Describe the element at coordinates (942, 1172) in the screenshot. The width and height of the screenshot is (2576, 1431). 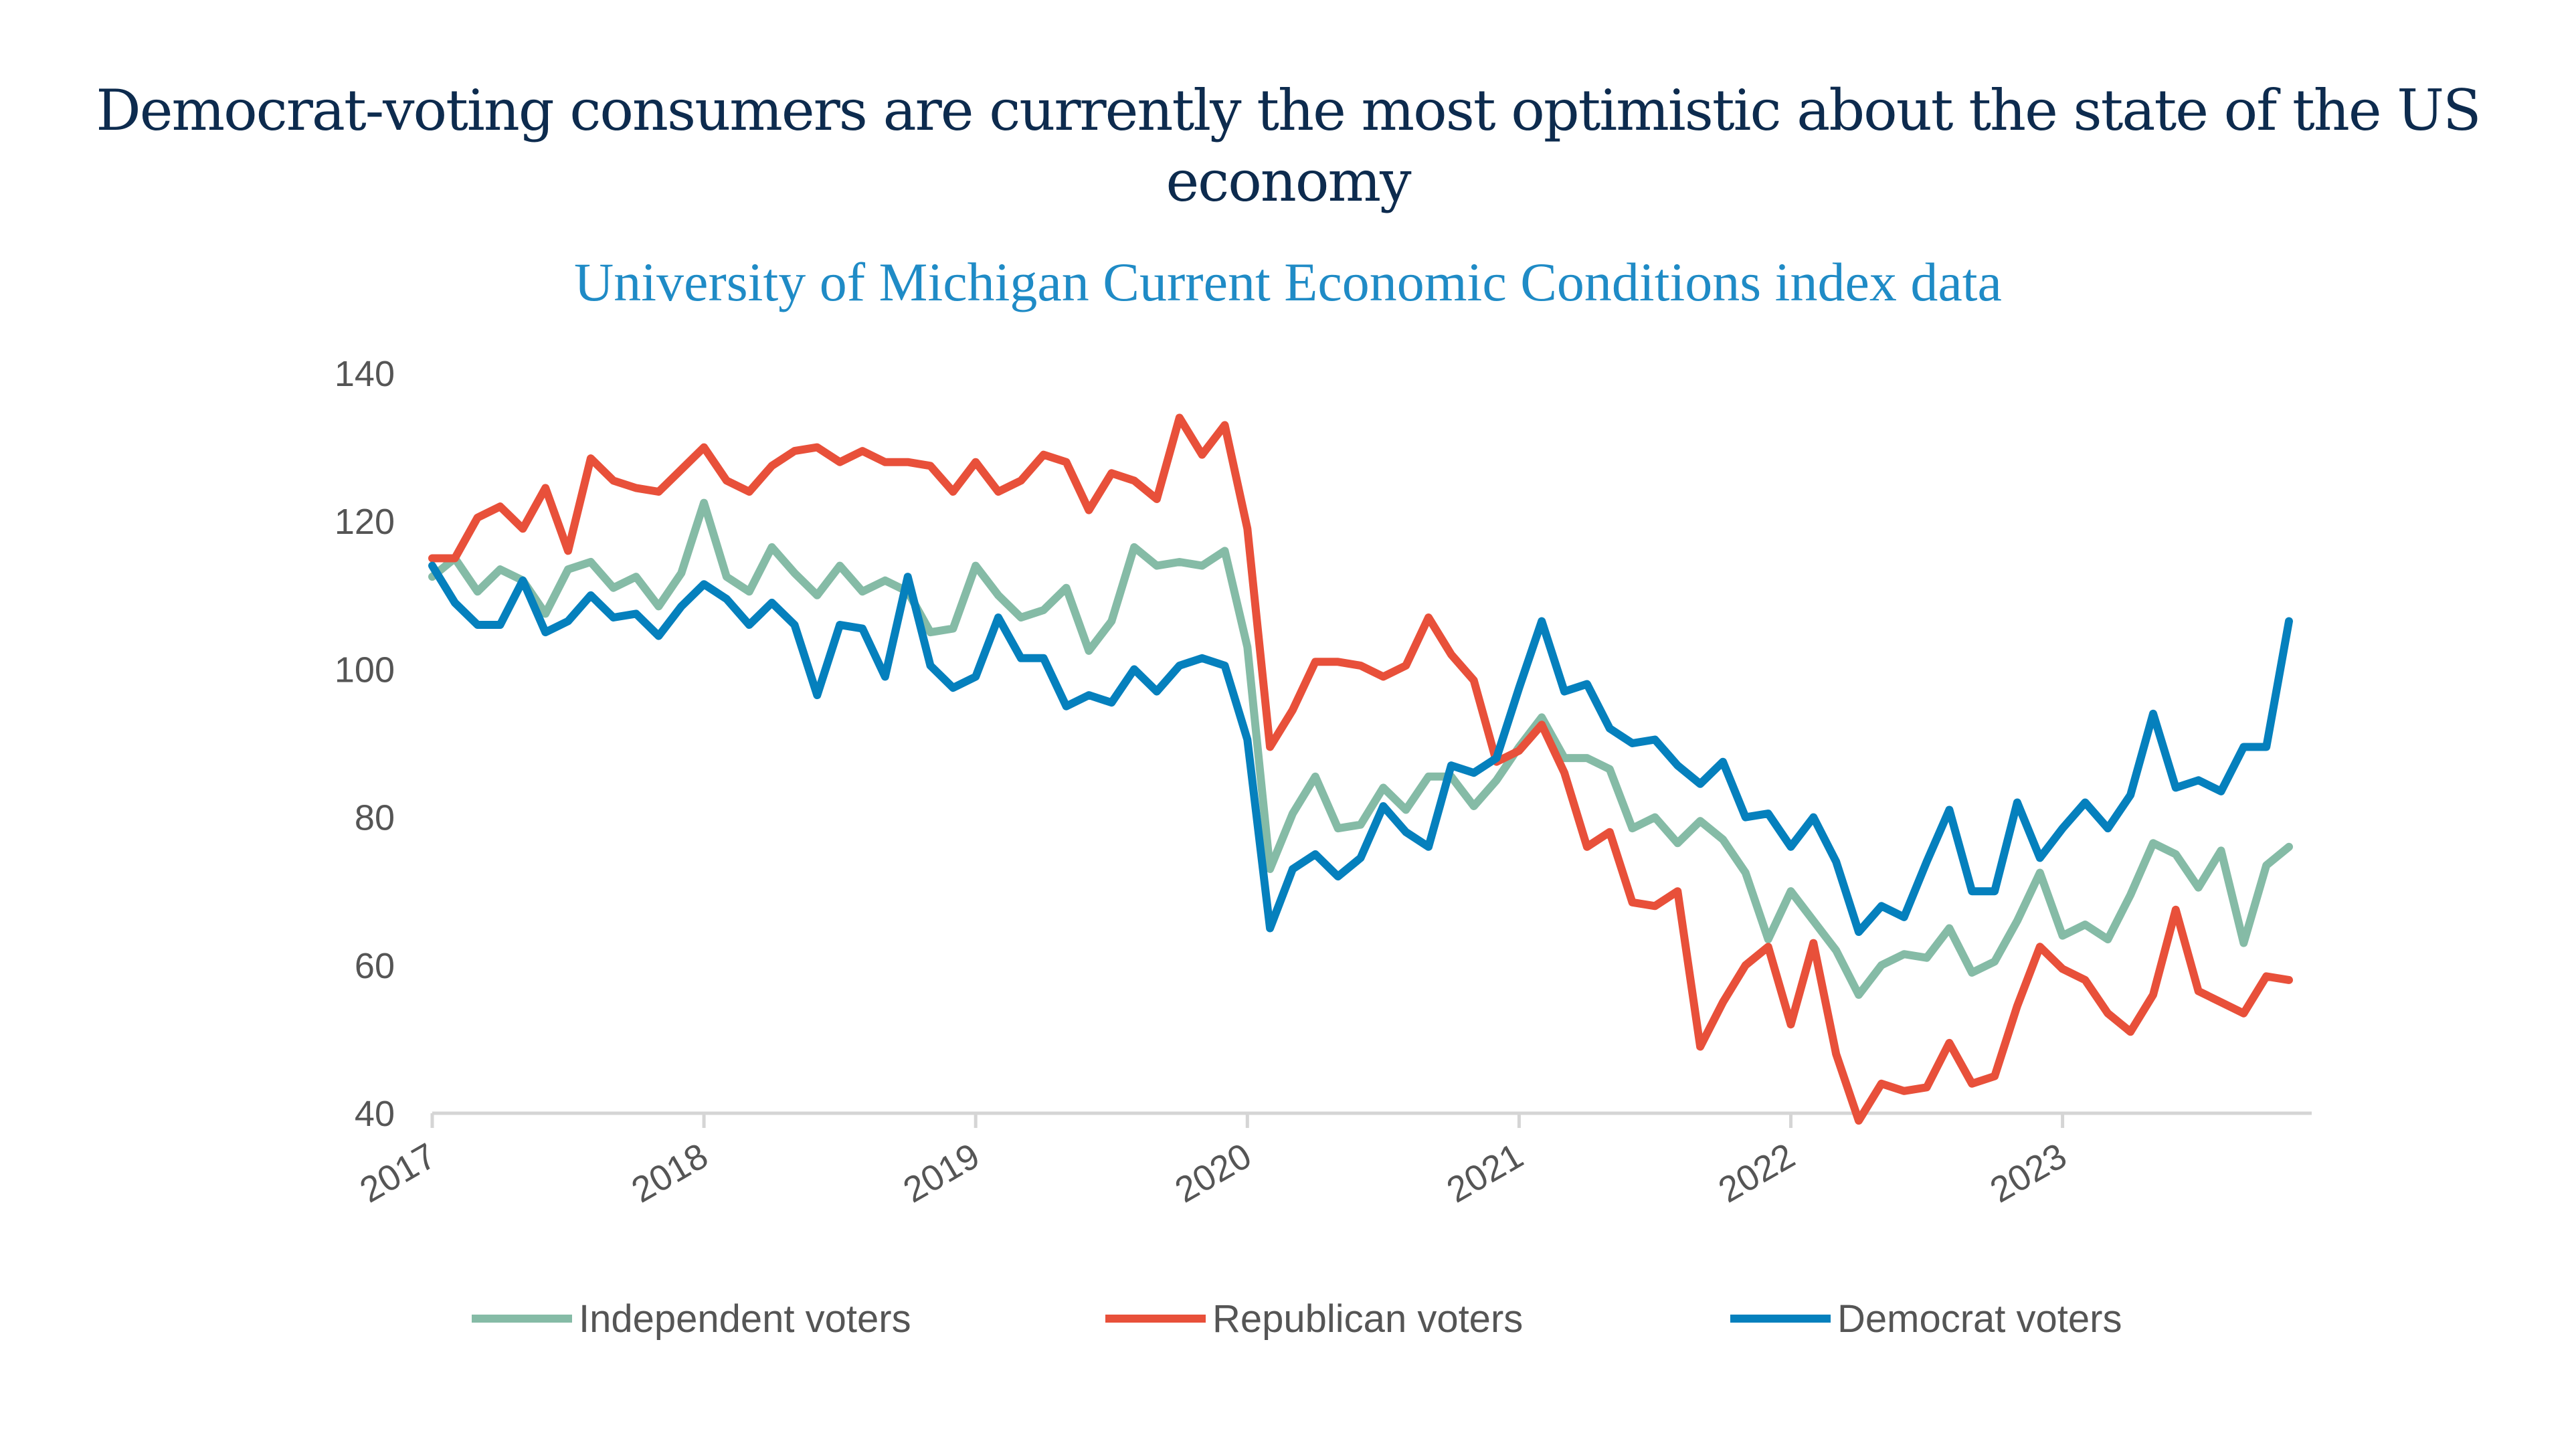
I see `x-tick-label: 2019` at that location.